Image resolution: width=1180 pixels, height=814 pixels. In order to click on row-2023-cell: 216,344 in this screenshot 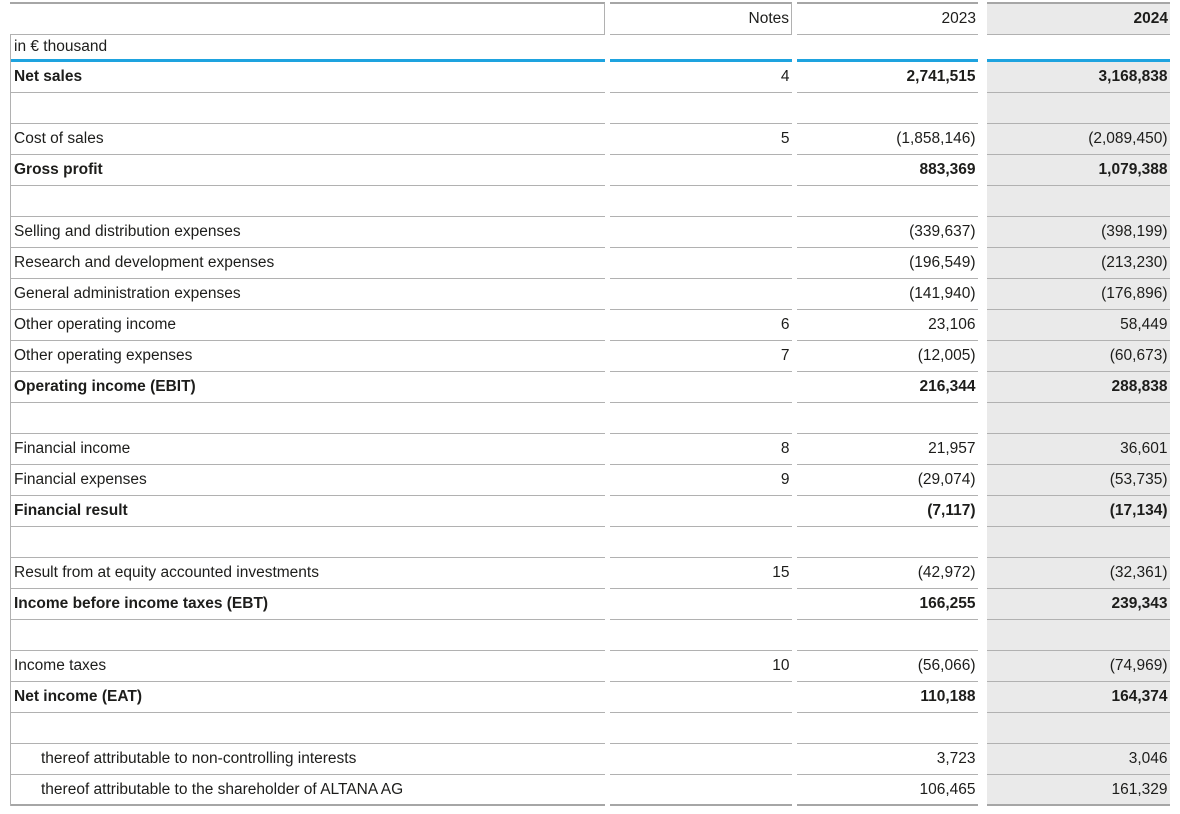, I will do `click(887, 387)`.